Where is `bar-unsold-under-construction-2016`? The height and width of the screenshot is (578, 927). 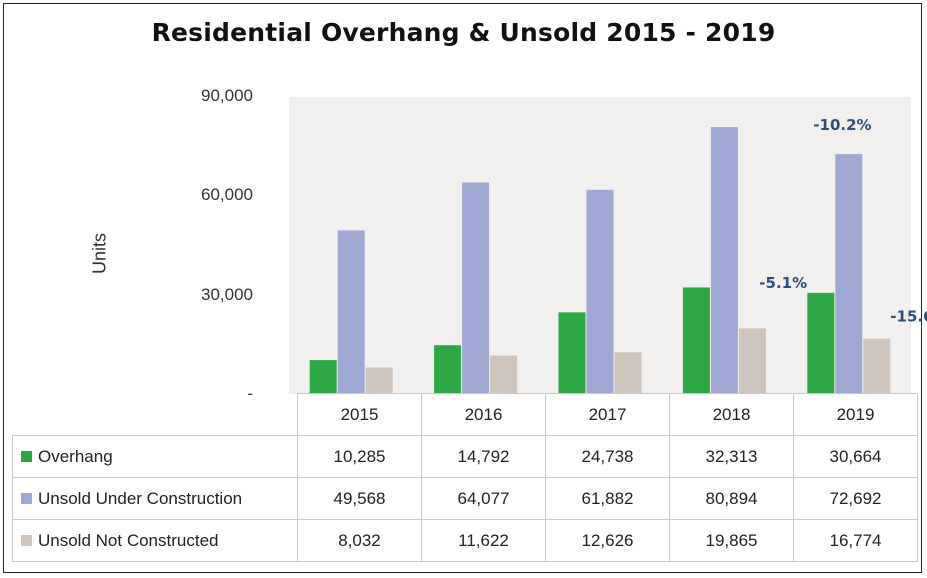 bar-unsold-under-construction-2016 is located at coordinates (476, 288).